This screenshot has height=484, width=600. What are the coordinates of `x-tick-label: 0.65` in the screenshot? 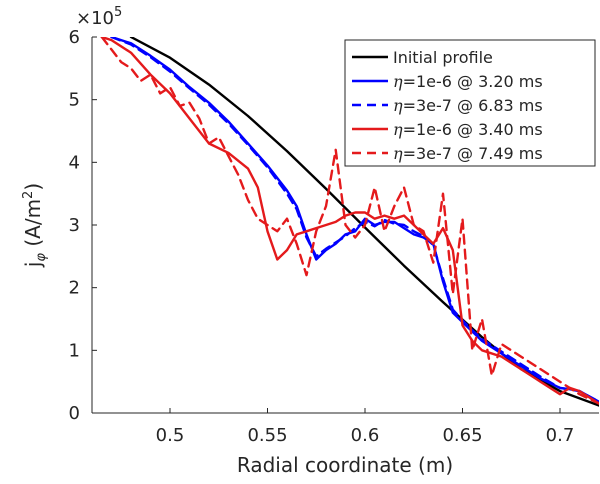 It's located at (462, 435).